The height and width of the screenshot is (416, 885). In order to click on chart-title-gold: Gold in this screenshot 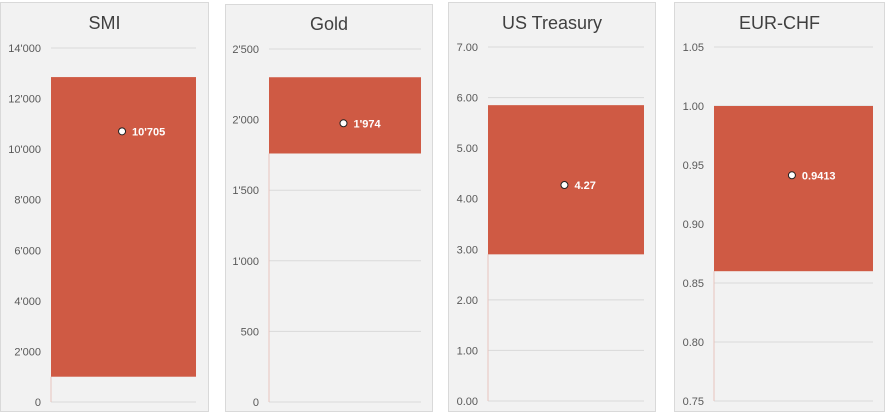, I will do `click(329, 24)`.